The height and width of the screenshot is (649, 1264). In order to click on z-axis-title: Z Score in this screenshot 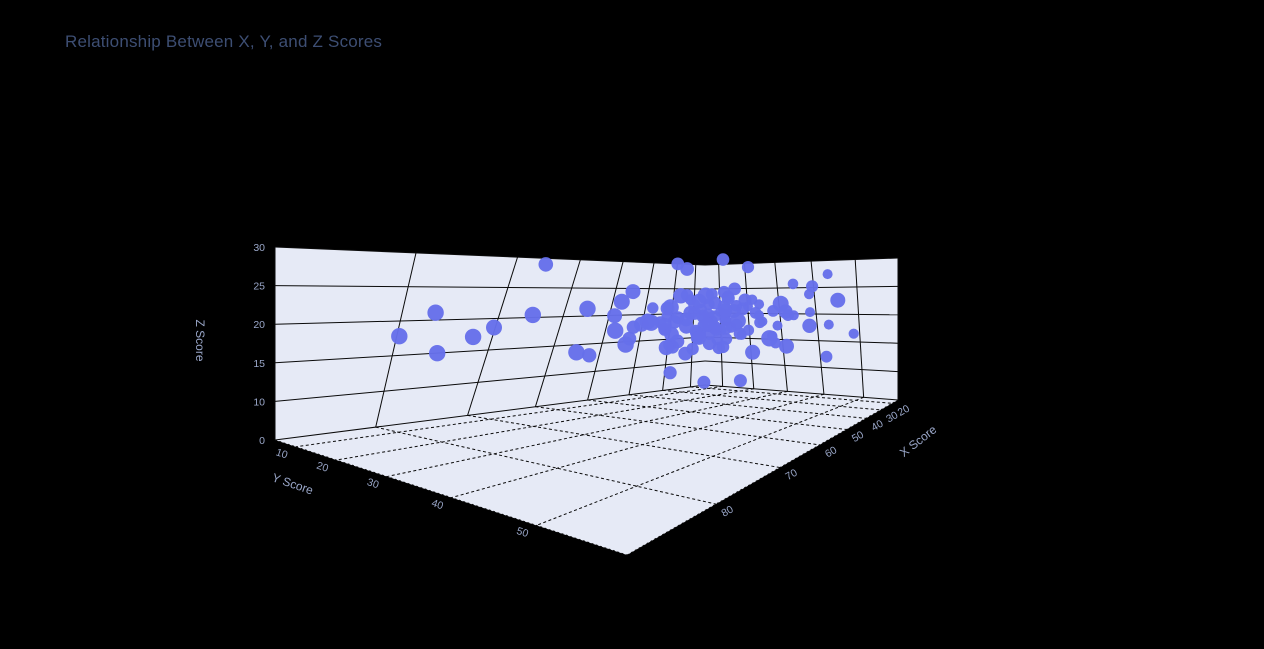, I will do `click(200, 340)`.